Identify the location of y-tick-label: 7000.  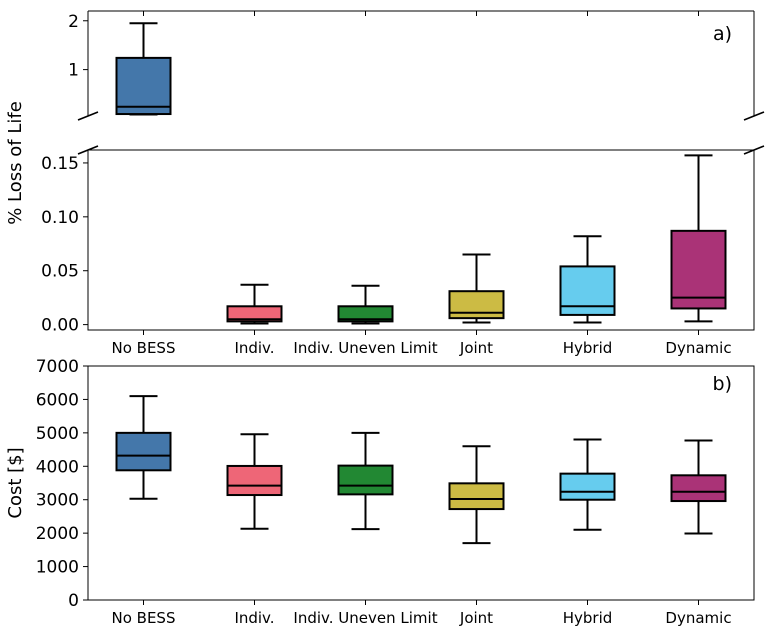
(57, 367).